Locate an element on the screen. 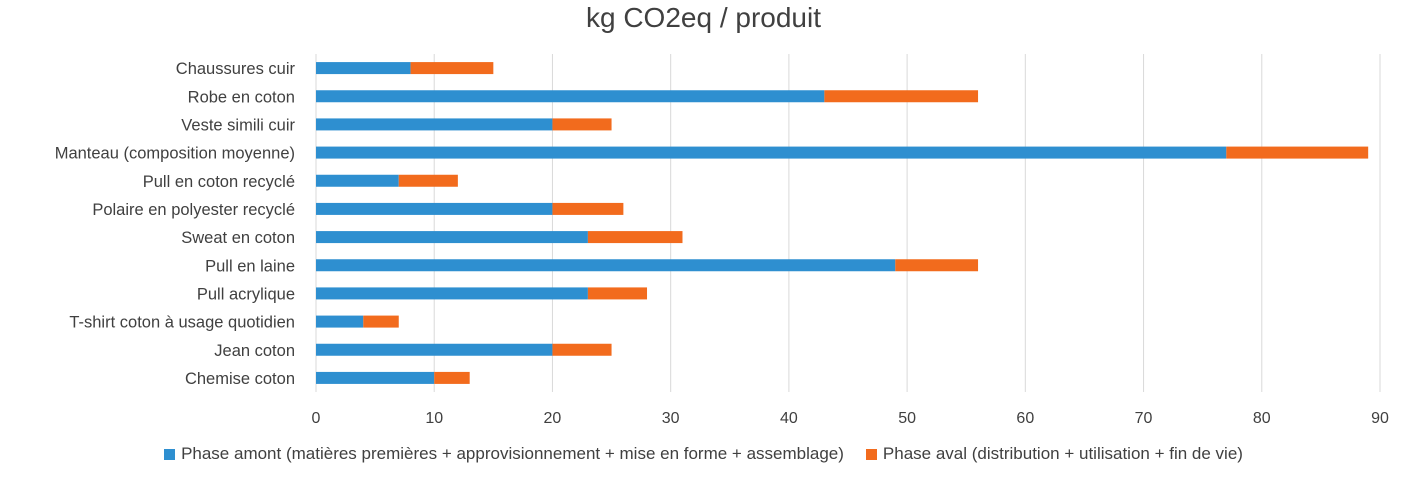 The image size is (1407, 477). x-tick-label-10: 10 is located at coordinates (434, 418).